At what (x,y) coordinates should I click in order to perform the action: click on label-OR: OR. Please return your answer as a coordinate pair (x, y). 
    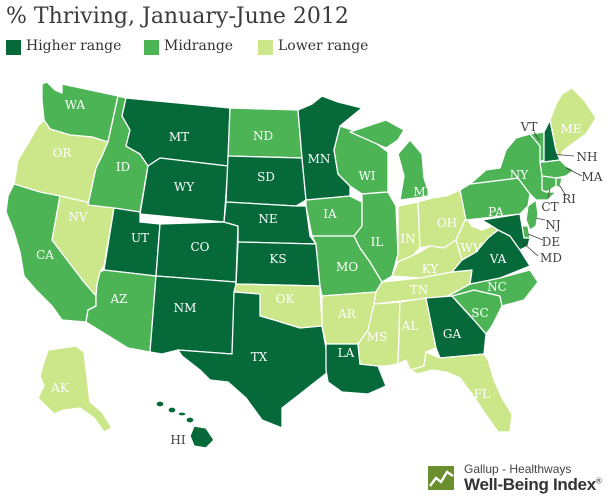
    Looking at the image, I should click on (63, 153).